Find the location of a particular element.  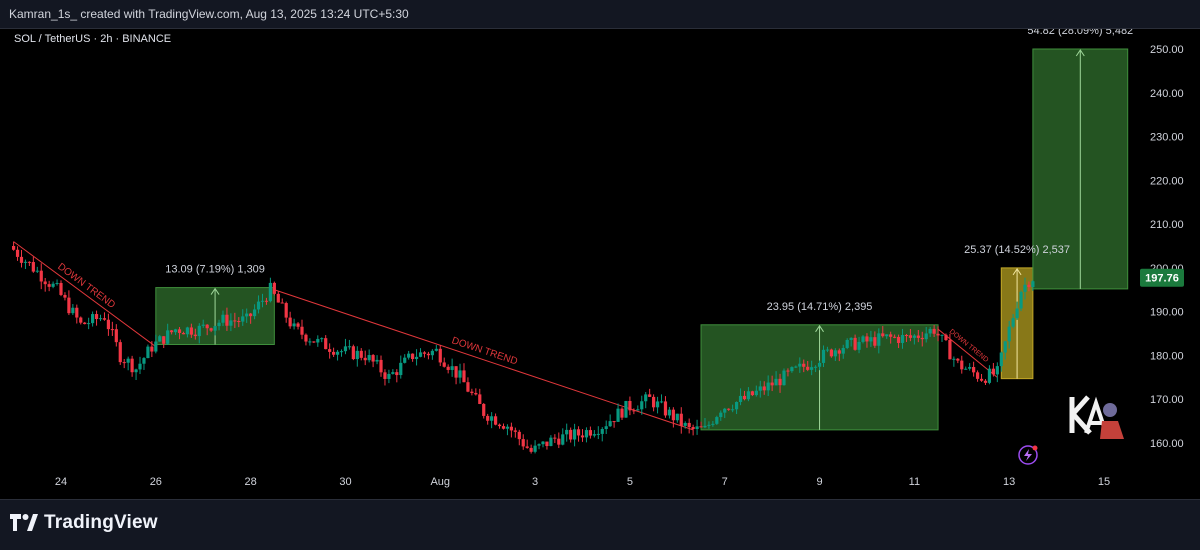

measure-label-2: 23.95 (14.71%) 2,395 is located at coordinates (820, 307).